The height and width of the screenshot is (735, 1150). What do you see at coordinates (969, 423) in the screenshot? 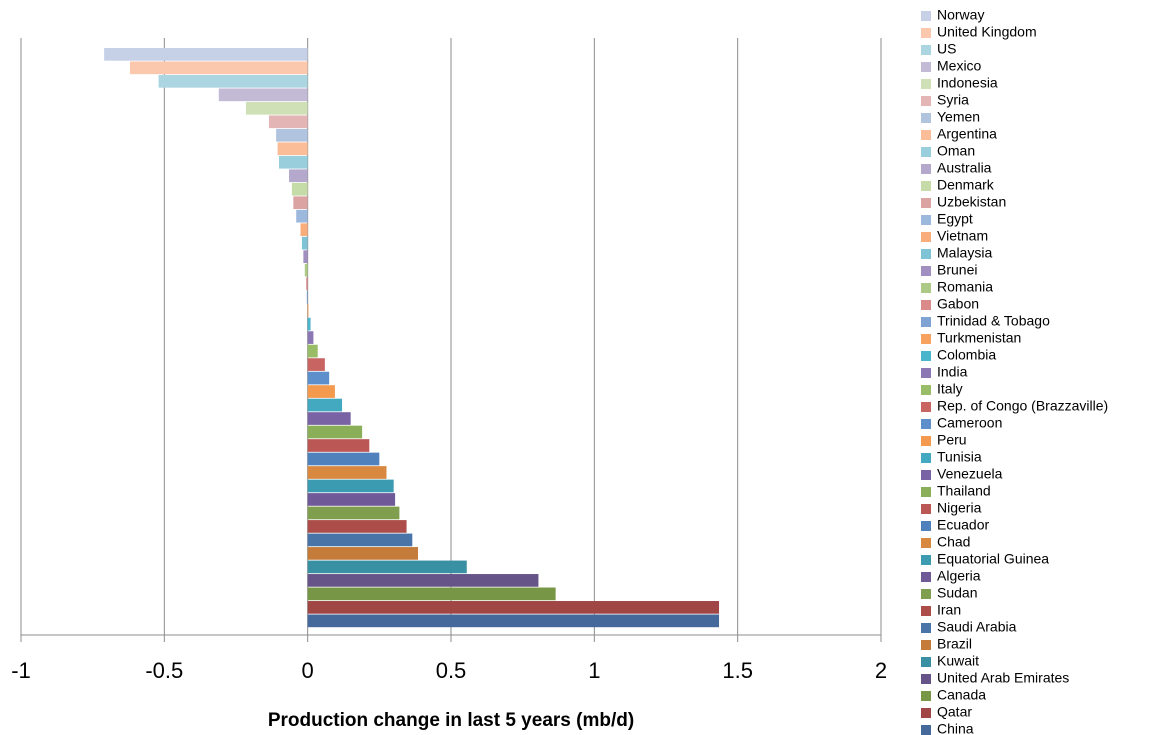
I see `legend-label: Cameroon` at bounding box center [969, 423].